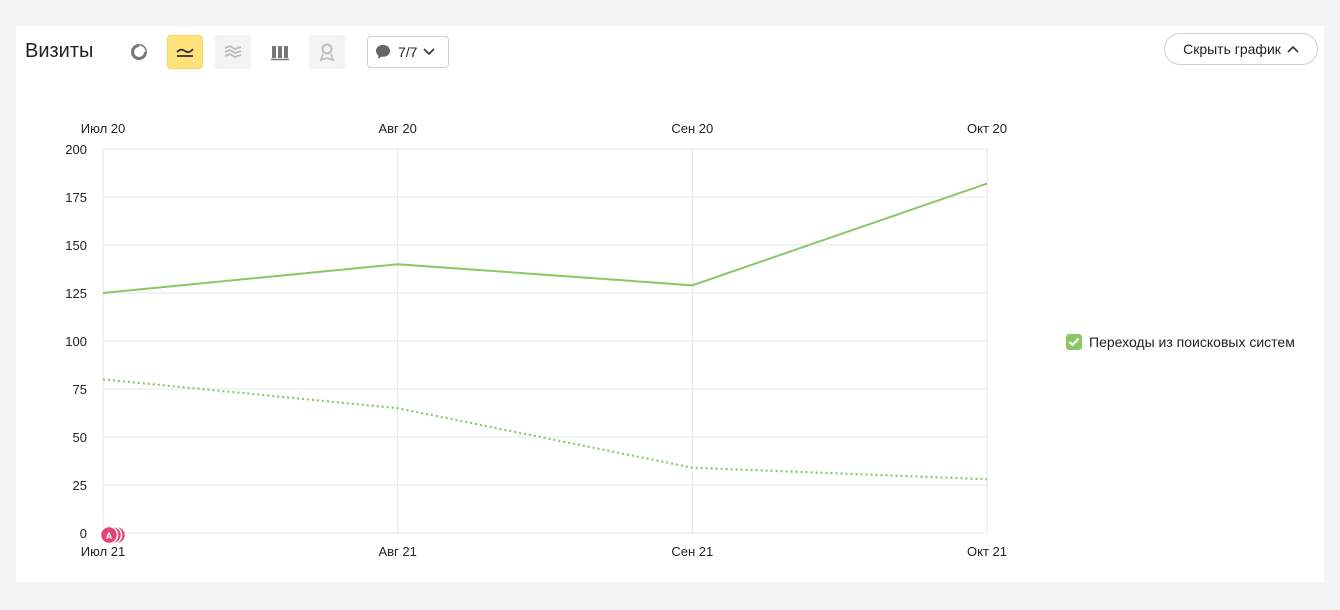  Describe the element at coordinates (103, 128) in the screenshot. I see `x-tick-label-top: Июл 20` at that location.